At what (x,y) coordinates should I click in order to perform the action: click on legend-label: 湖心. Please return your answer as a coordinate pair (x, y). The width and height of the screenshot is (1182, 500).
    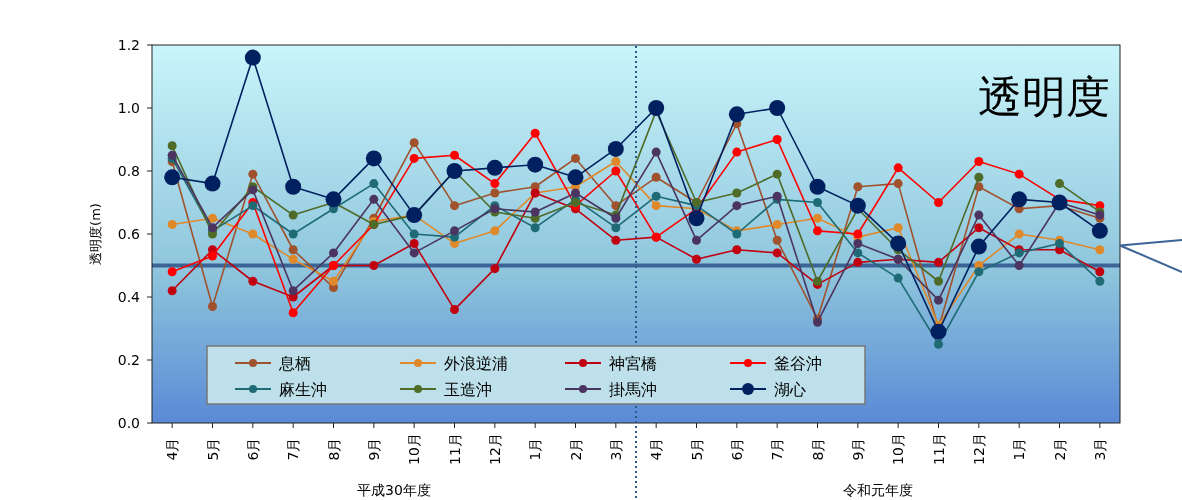
    Looking at the image, I should click on (790, 389).